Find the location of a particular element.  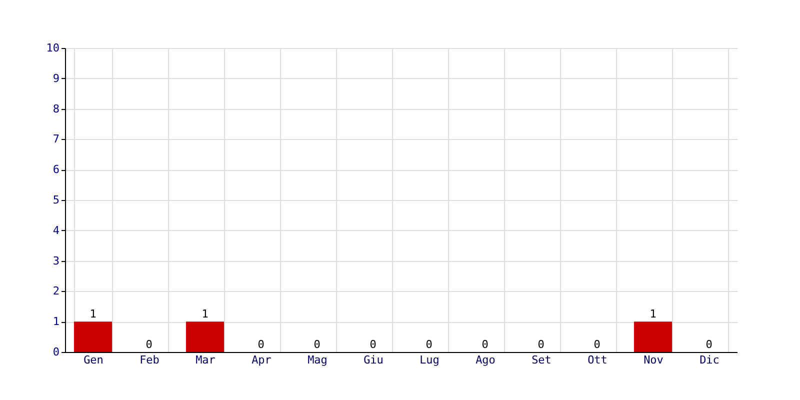

y-tick-label: 3 is located at coordinates (56, 261).